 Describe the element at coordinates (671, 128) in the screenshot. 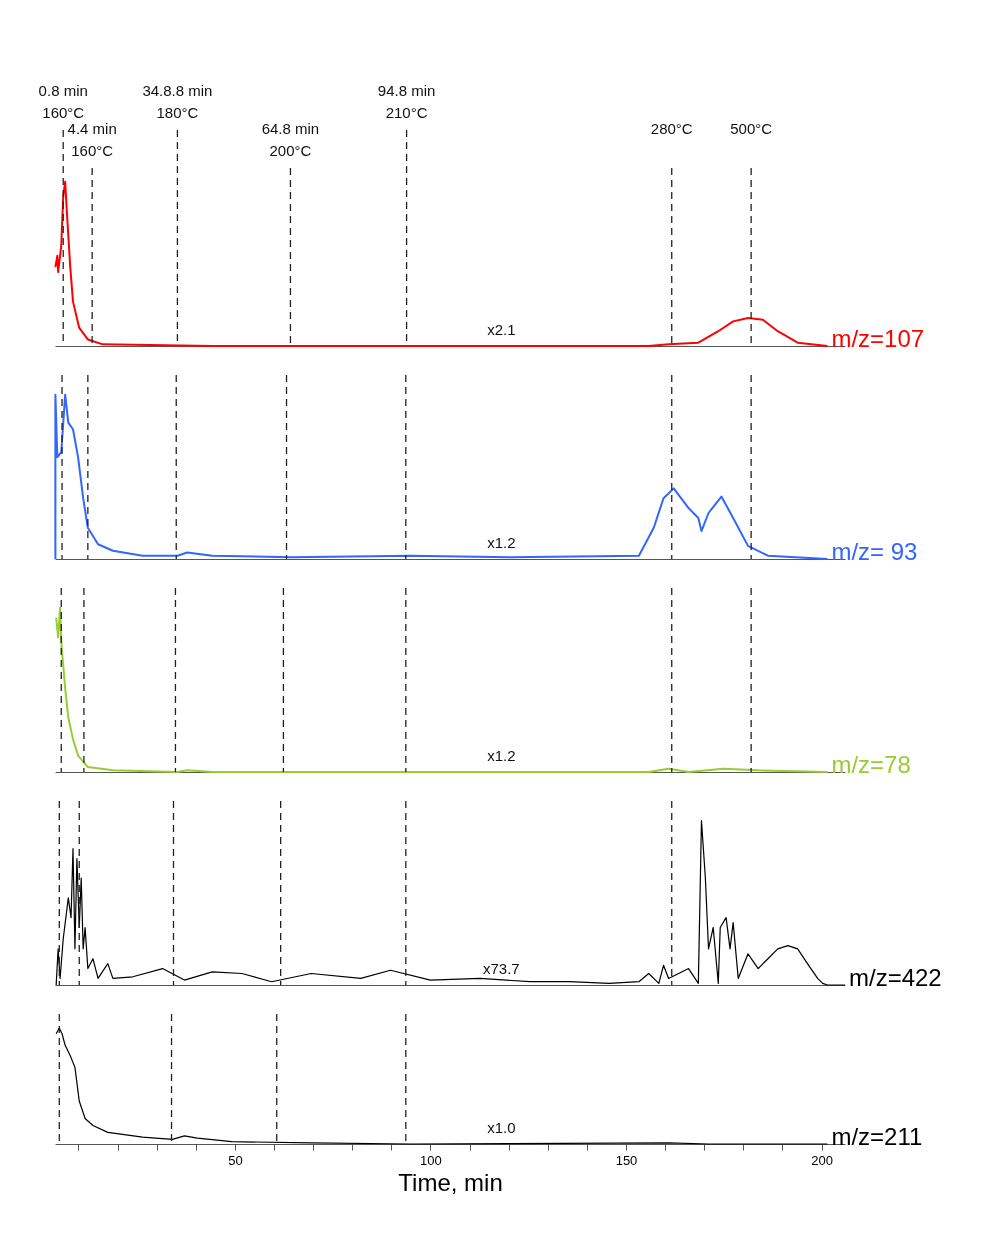

I see `ref-line-label: 280°C` at that location.